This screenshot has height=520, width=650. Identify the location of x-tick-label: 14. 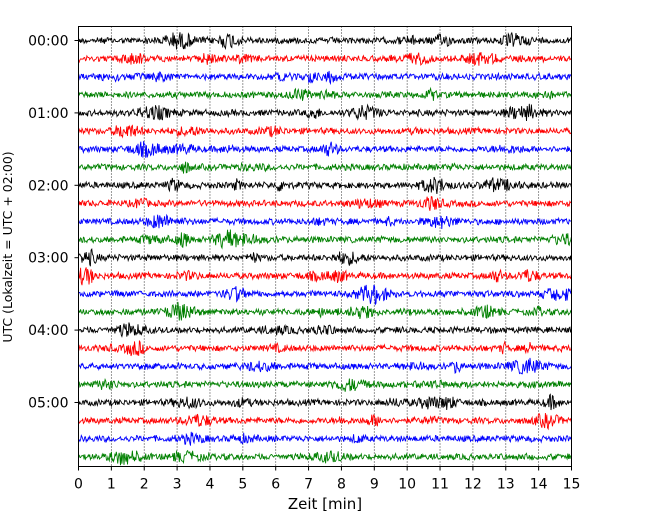
(539, 485).